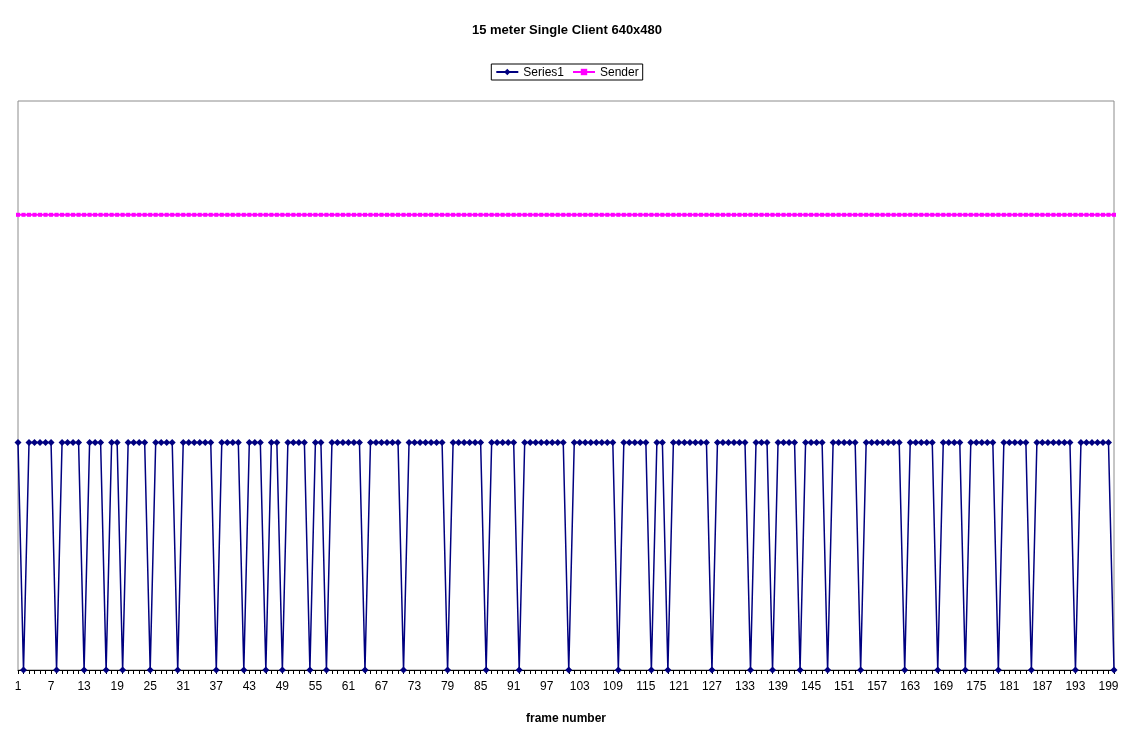  What do you see at coordinates (619, 72) in the screenshot?
I see `legend-label: Sender` at bounding box center [619, 72].